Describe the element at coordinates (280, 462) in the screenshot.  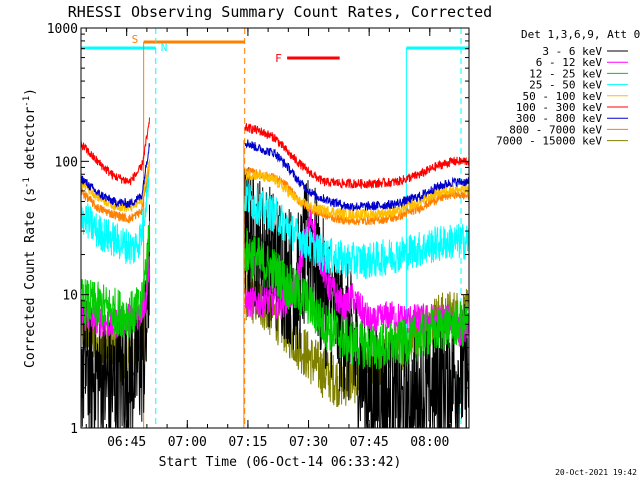
I see `x-axis-label: Start Time (06-Oct-14 06:33:42)` at that location.